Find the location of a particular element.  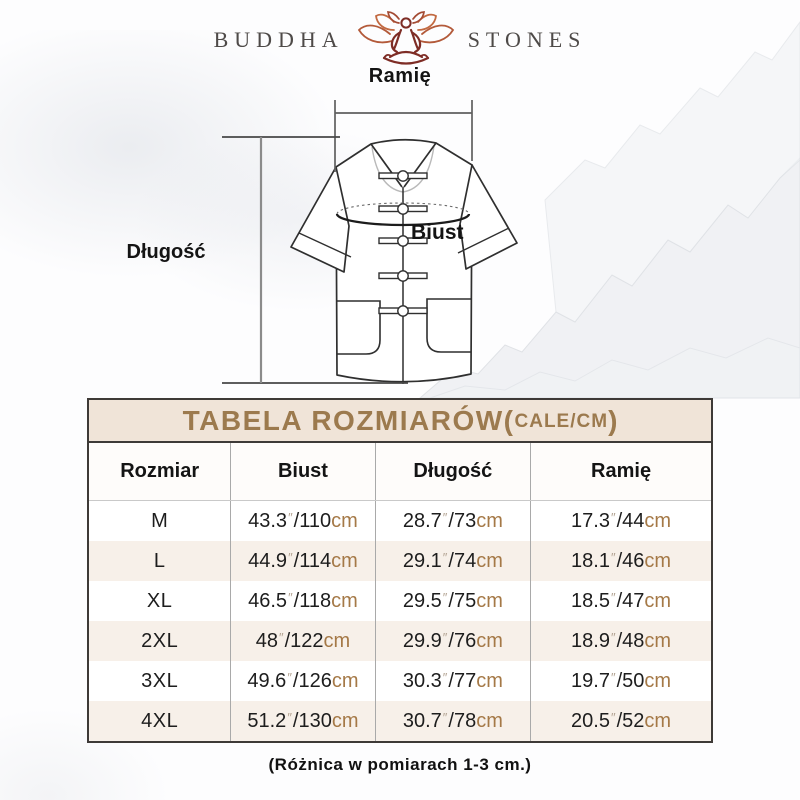

table-row: 4XL 51.2″/130cm 30.7″/78cm 20.5″/52cm is located at coordinates (400, 721).